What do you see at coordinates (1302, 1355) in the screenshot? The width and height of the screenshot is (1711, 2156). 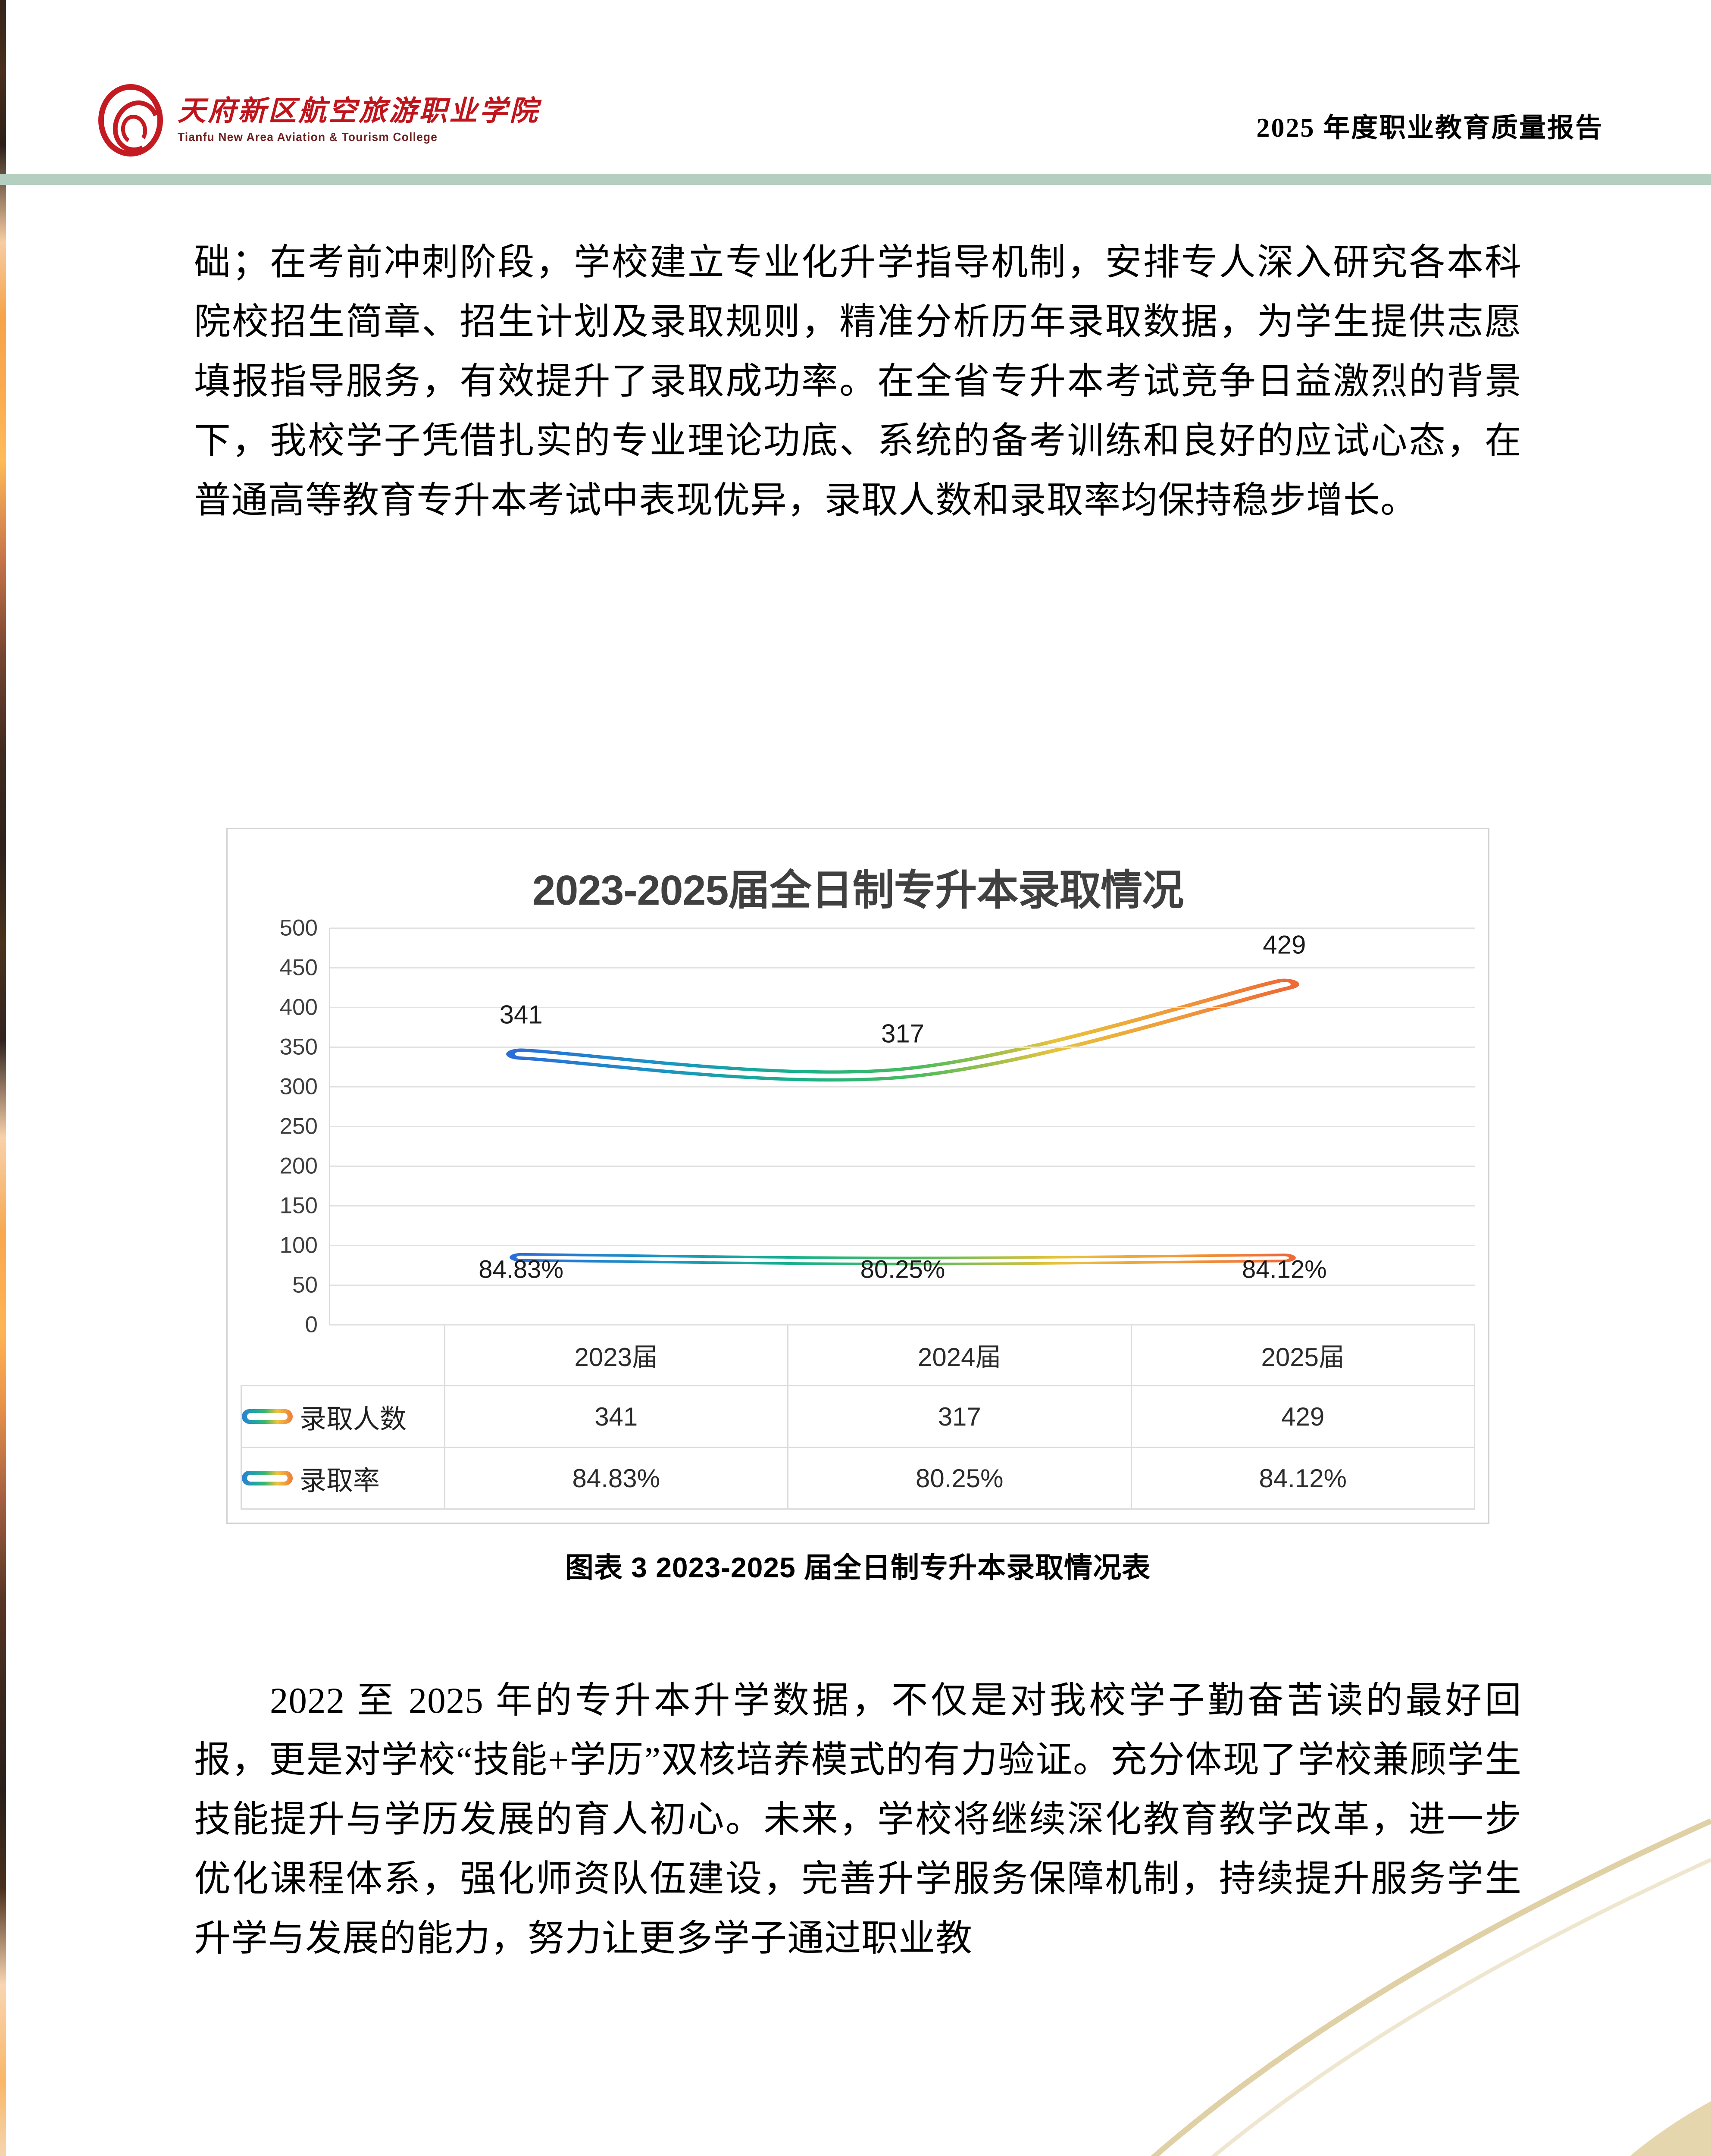 I see `table-col-header: 2025届` at bounding box center [1302, 1355].